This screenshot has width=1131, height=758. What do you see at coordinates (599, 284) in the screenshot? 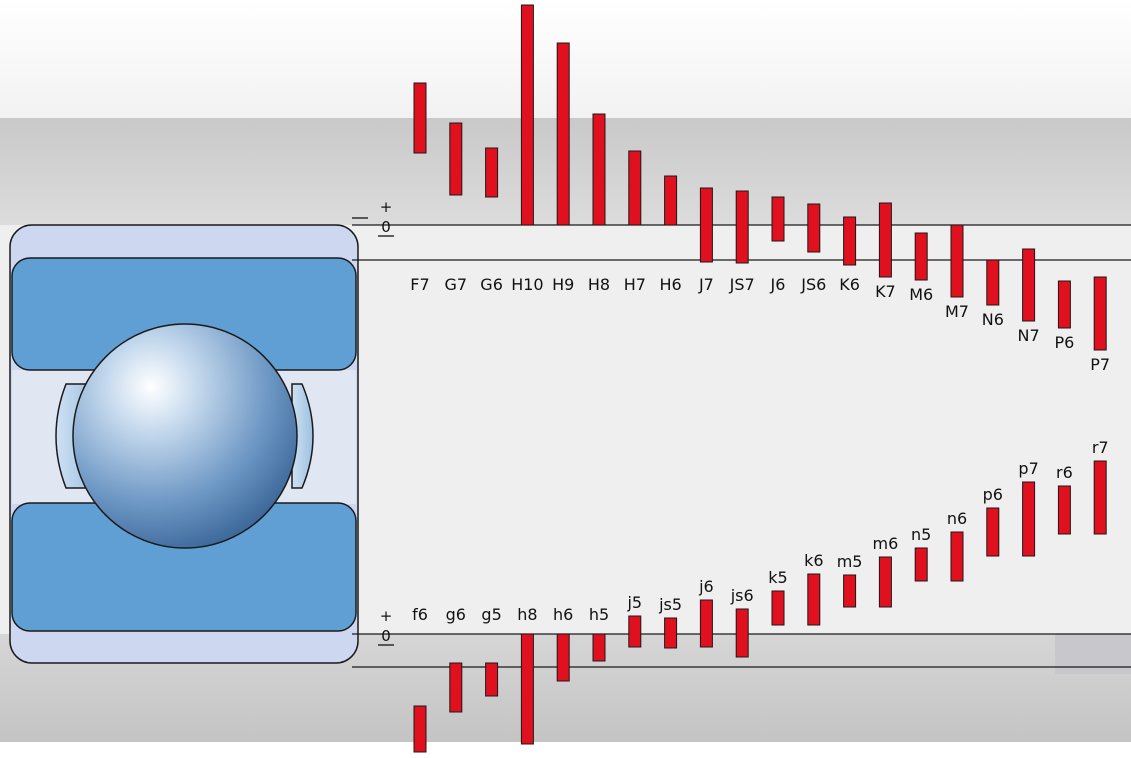
I see `housing-label-h8: H8` at bounding box center [599, 284].